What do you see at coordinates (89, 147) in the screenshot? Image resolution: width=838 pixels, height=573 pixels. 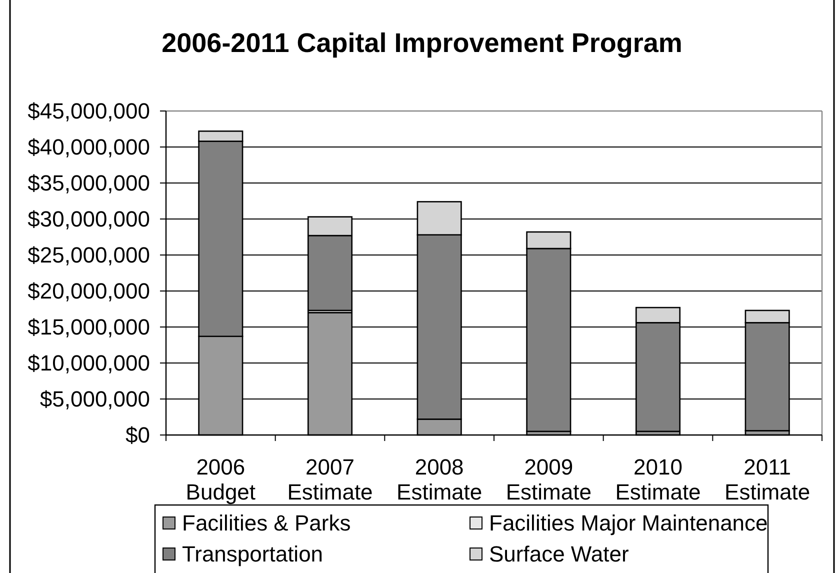 I see `y-tick-label: $40,000,000` at bounding box center [89, 147].